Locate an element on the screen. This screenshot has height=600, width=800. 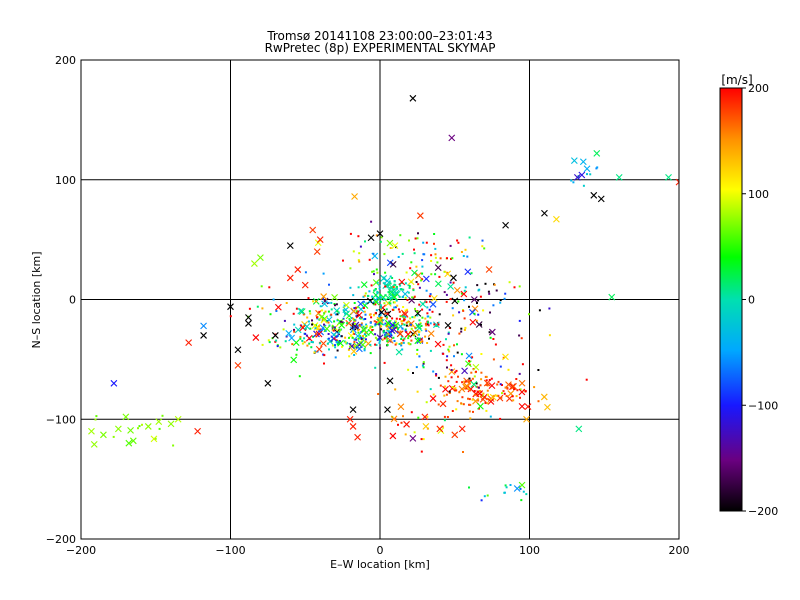
colorbar-tick-label: 0 is located at coordinates (751, 300).